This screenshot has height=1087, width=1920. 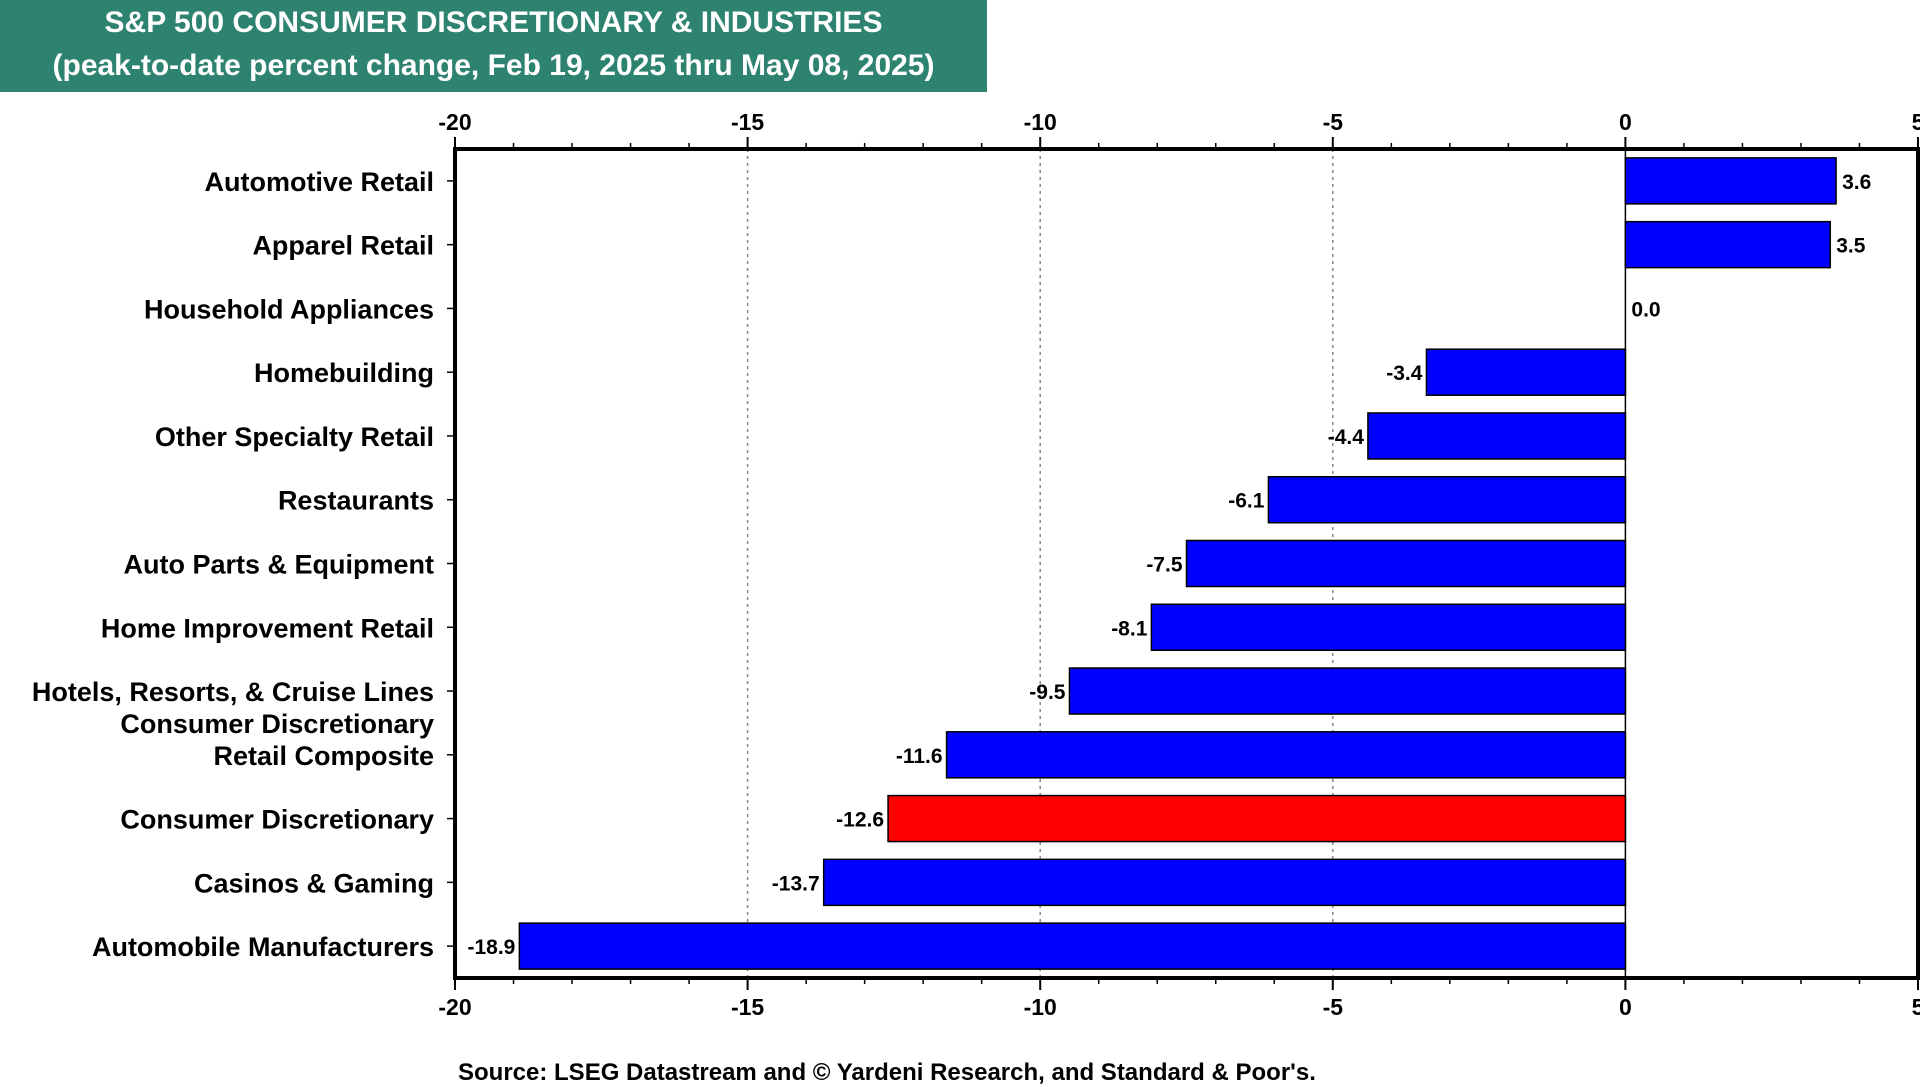 I want to click on category-label: Casinos & Gaming, so click(x=314, y=883).